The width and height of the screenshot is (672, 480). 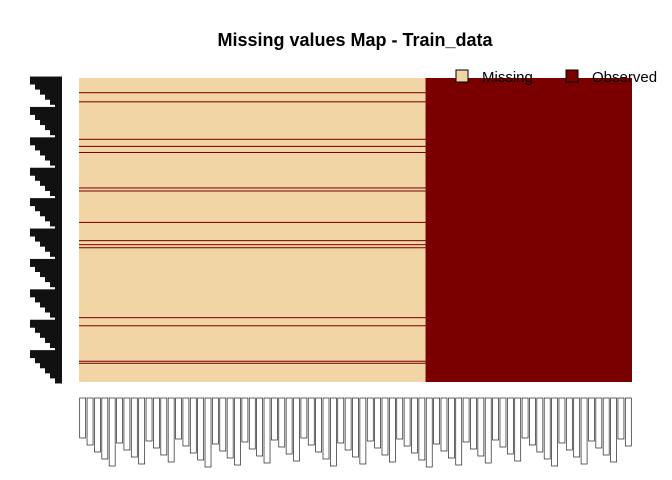 I want to click on column-labels, so click(x=355, y=432).